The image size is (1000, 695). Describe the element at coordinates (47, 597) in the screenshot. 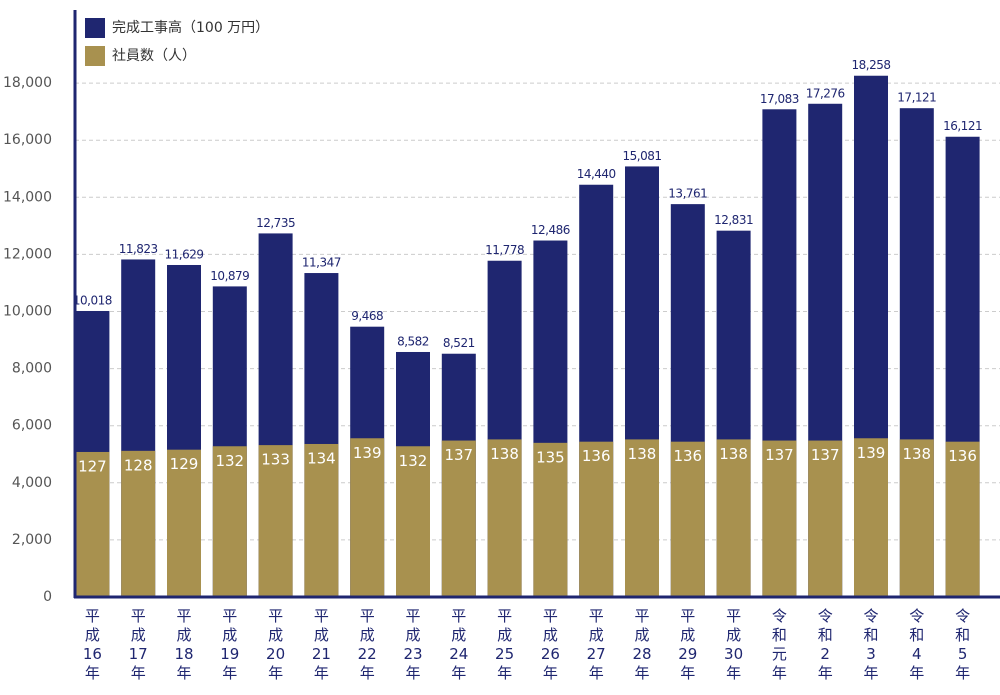

I see `y-tick-label: 0` at that location.